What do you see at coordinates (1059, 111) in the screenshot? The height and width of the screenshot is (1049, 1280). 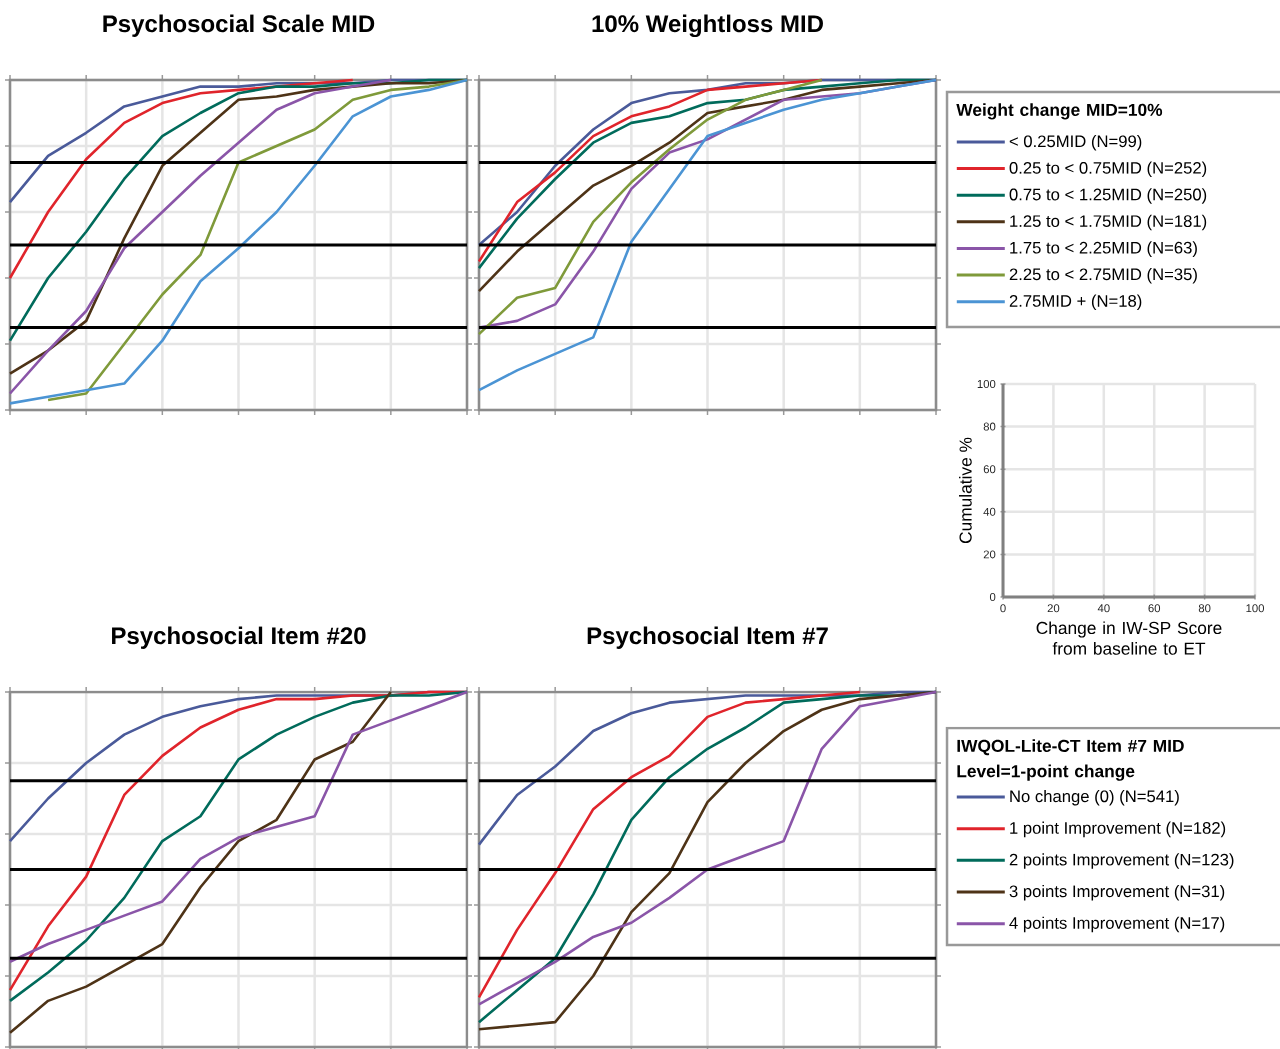 I see `legend-title: Weight change MID=10%` at bounding box center [1059, 111].